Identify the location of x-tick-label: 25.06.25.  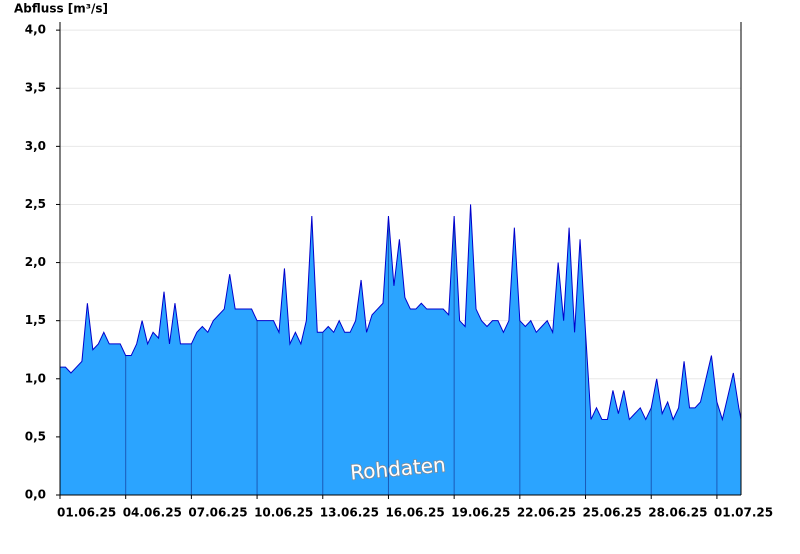
(612, 513).